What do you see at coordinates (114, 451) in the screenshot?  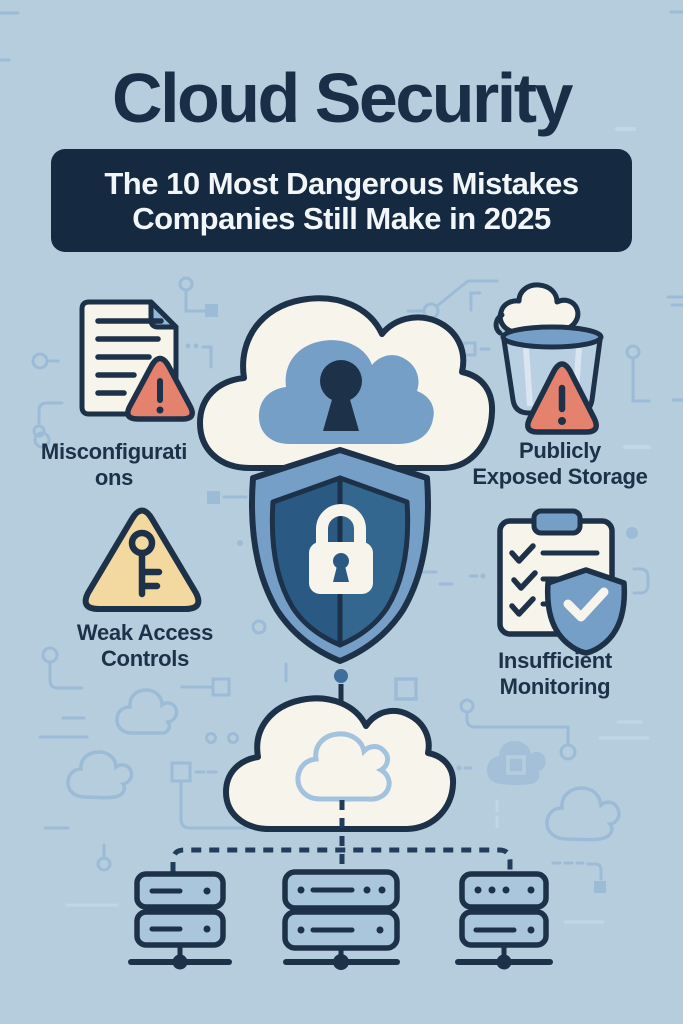 I see `label-line: Misconfigurati` at bounding box center [114, 451].